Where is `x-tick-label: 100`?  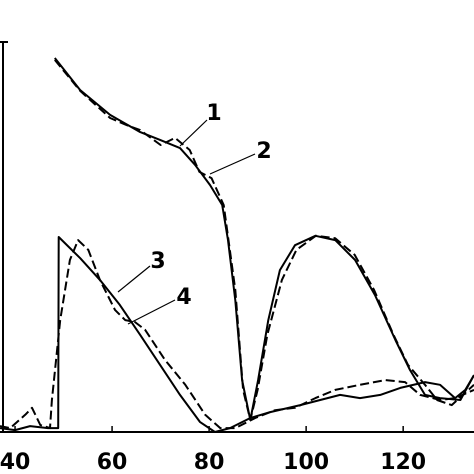
x-tick-label: 100 is located at coordinates (306, 462).